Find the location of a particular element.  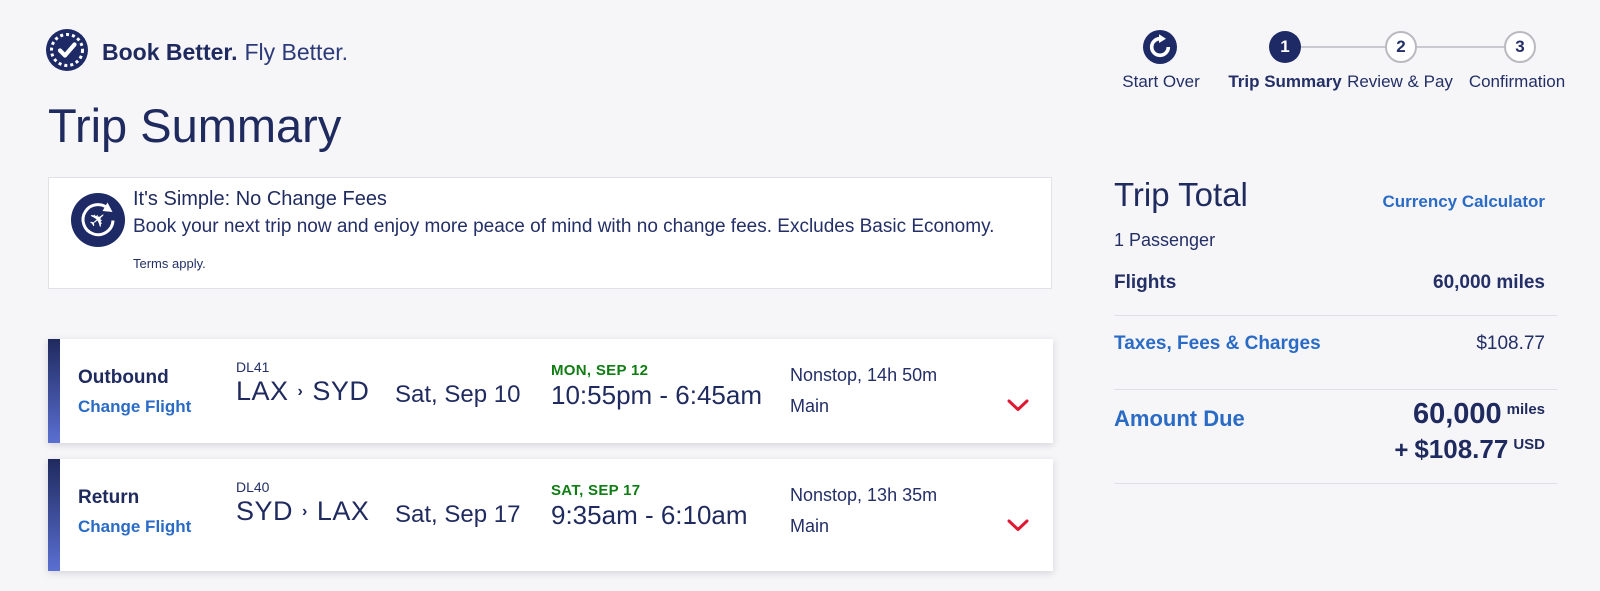

flight-times: 9:35am - 6:10am is located at coordinates (649, 515).